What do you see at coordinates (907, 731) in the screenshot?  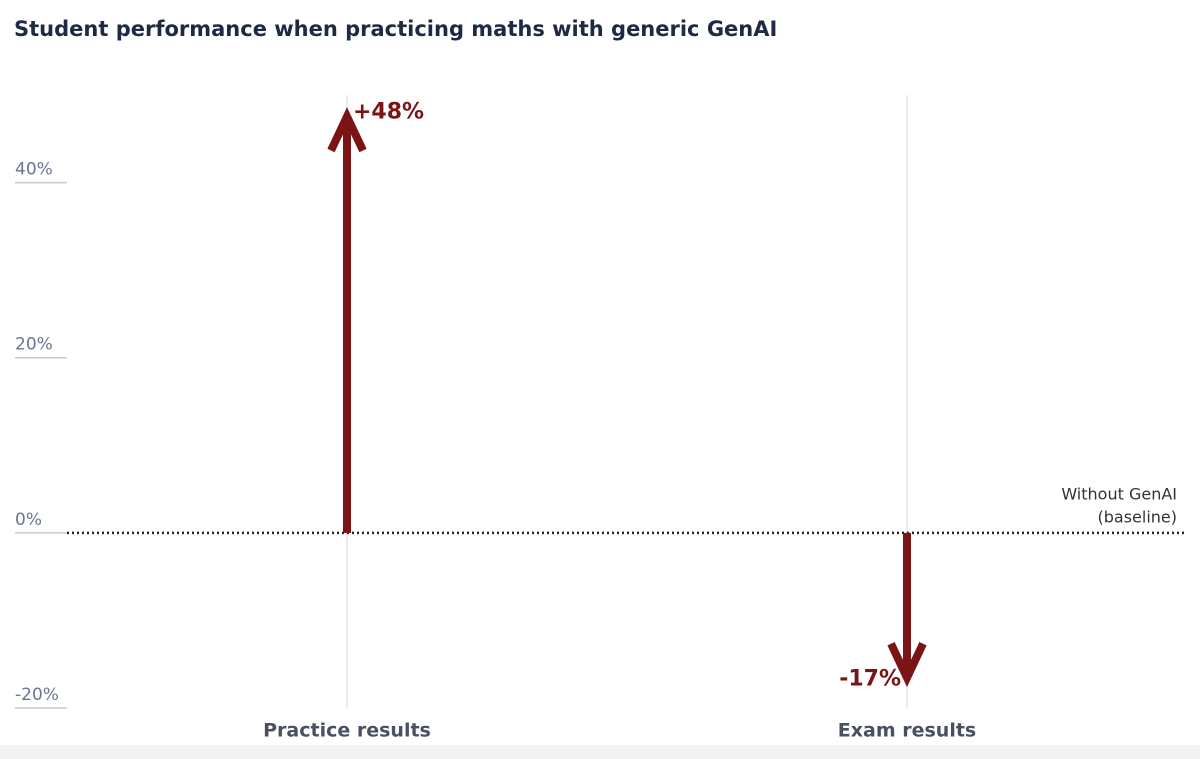 I see `x-tick-label: Exam results` at bounding box center [907, 731].